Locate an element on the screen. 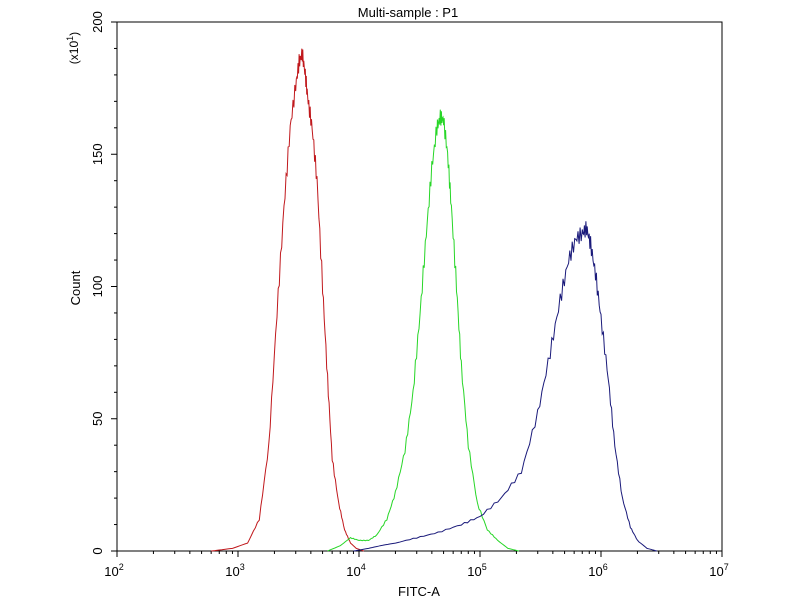 Image resolution: width=800 pixels, height=605 pixels. y-axis-ticks: 0 50 100 150 200 is located at coordinates (103, 283).